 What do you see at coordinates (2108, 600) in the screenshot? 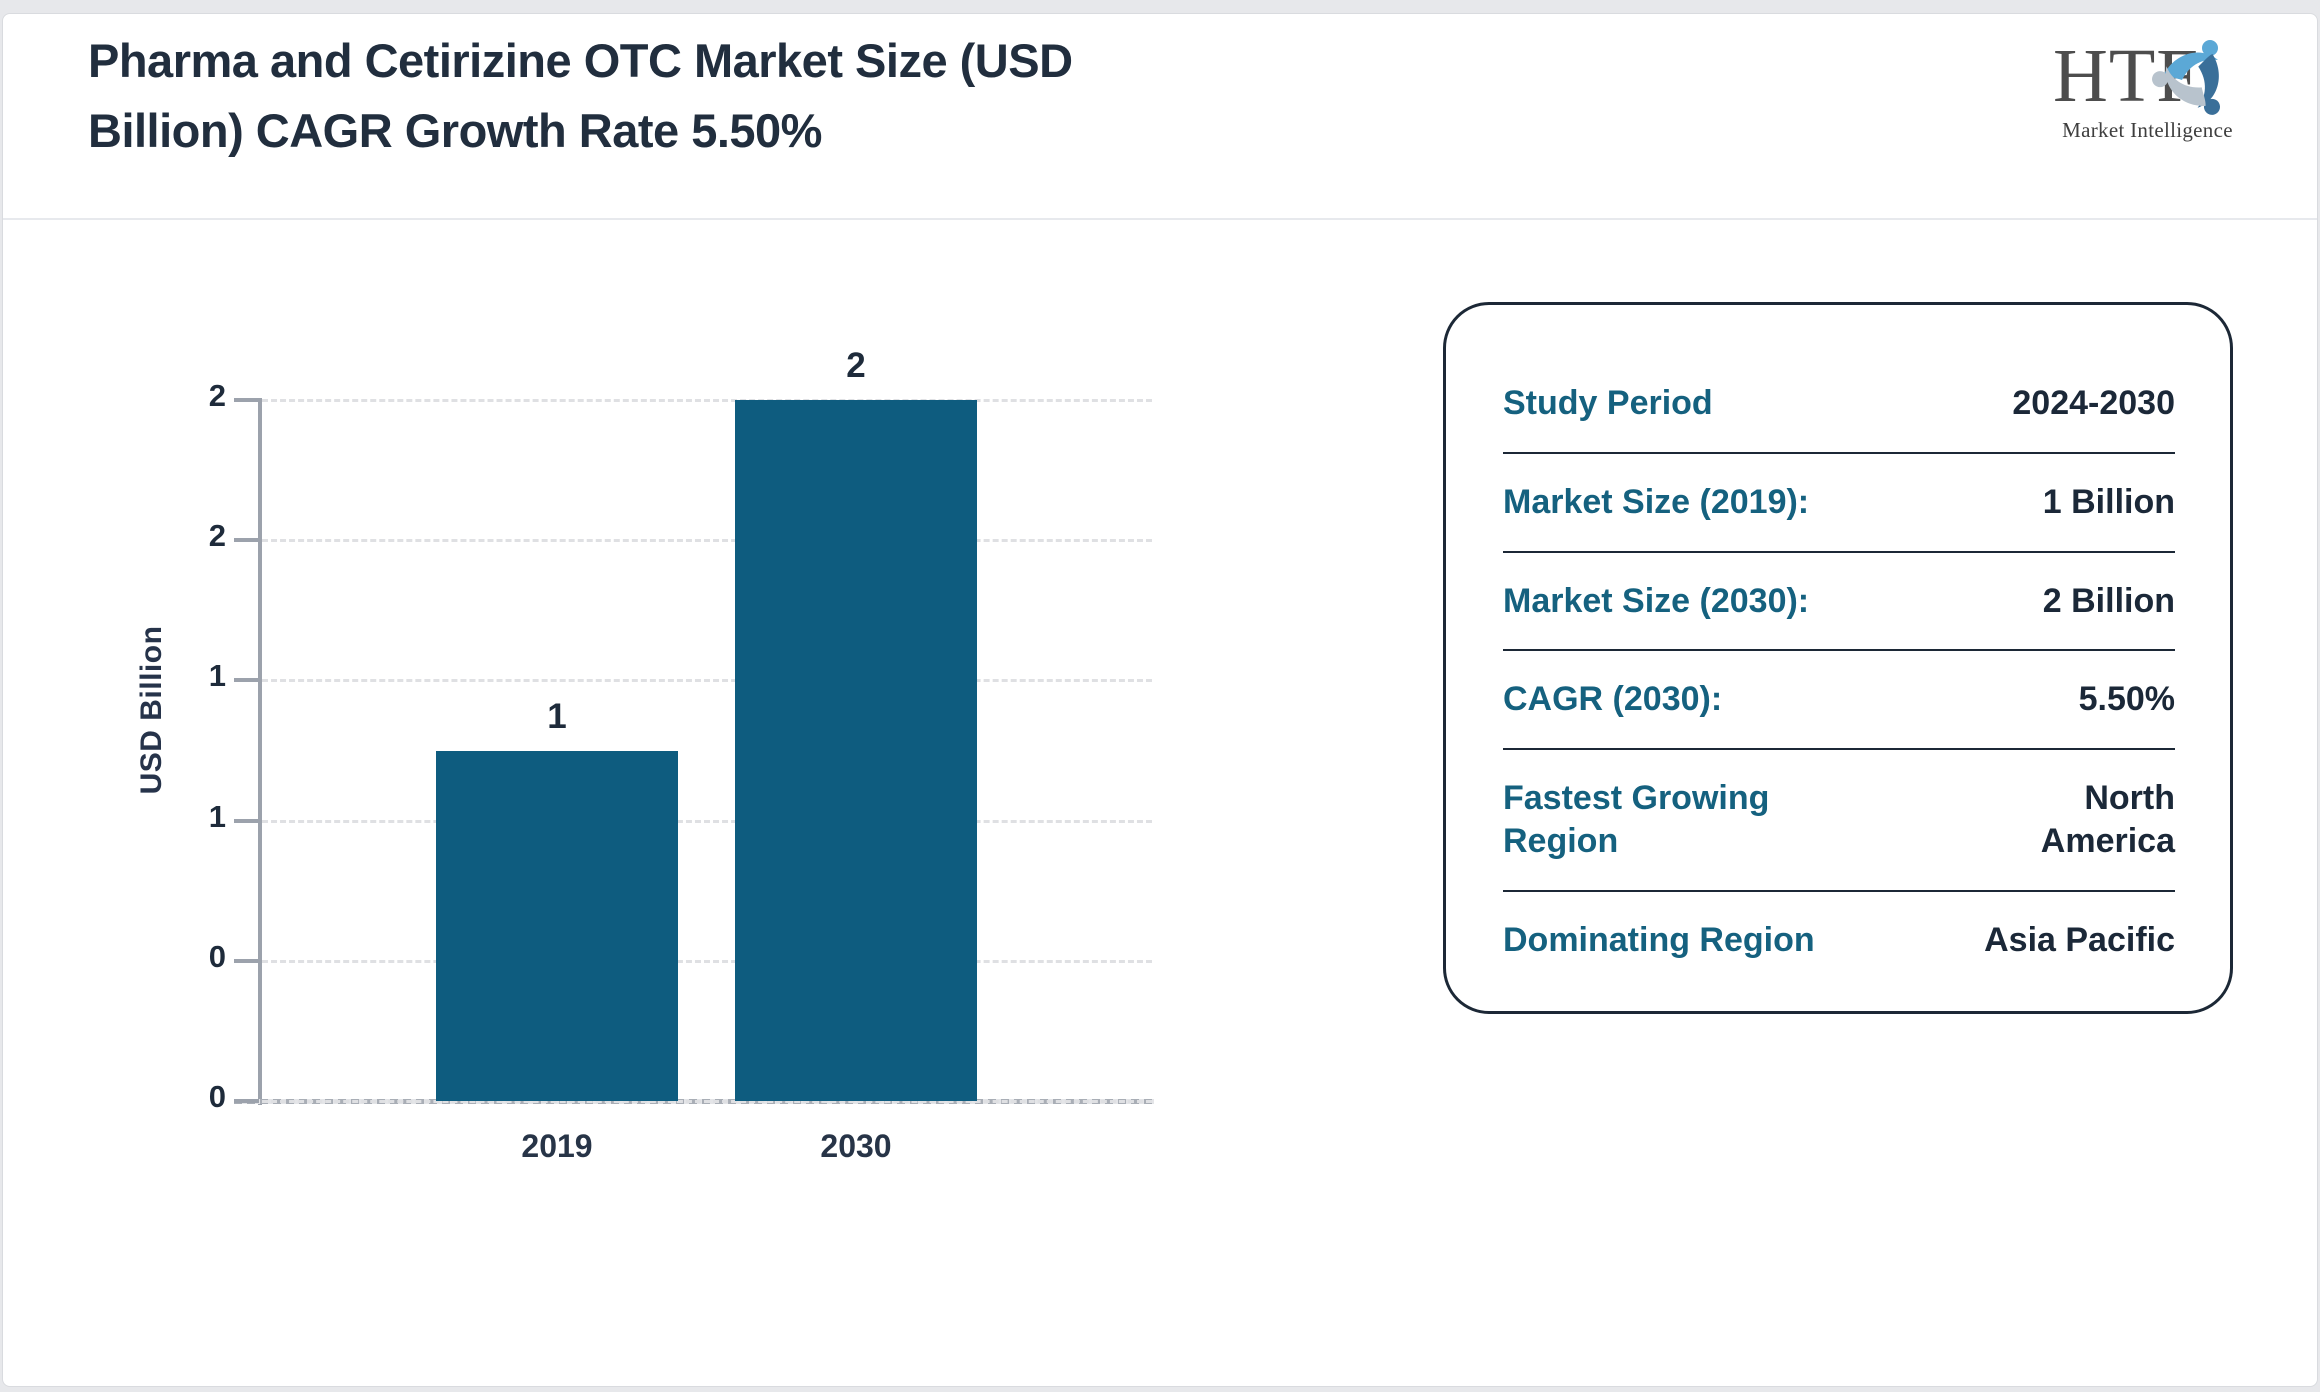
I see `info-value-market-size-2030: 2 Billion` at bounding box center [2108, 600].